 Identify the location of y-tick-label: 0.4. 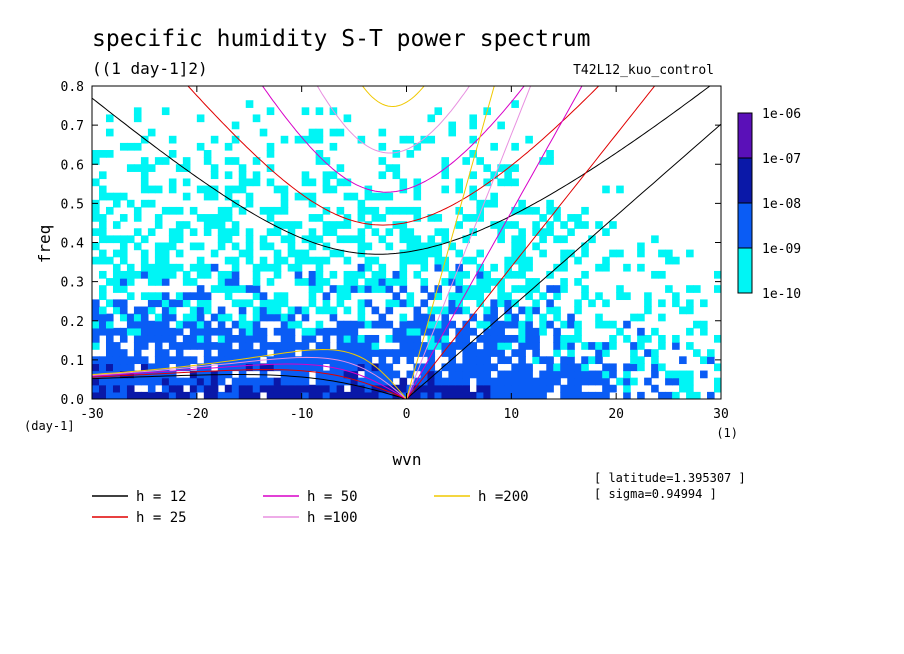
(73, 244).